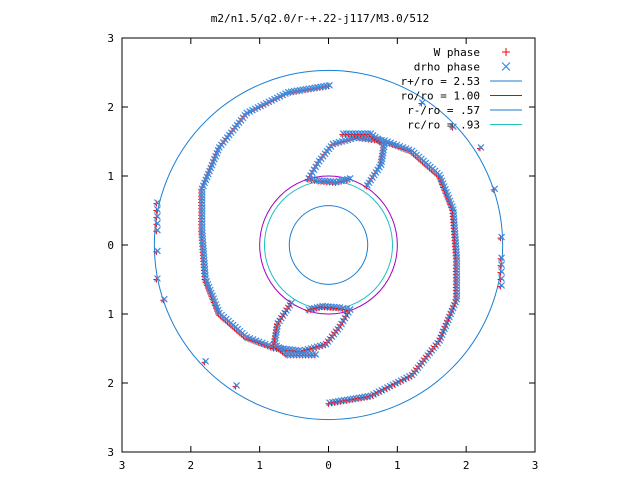 Image resolution: width=640 pixels, height=480 pixels. Describe the element at coordinates (447, 67) in the screenshot. I see `legend-label: drho phase` at that location.